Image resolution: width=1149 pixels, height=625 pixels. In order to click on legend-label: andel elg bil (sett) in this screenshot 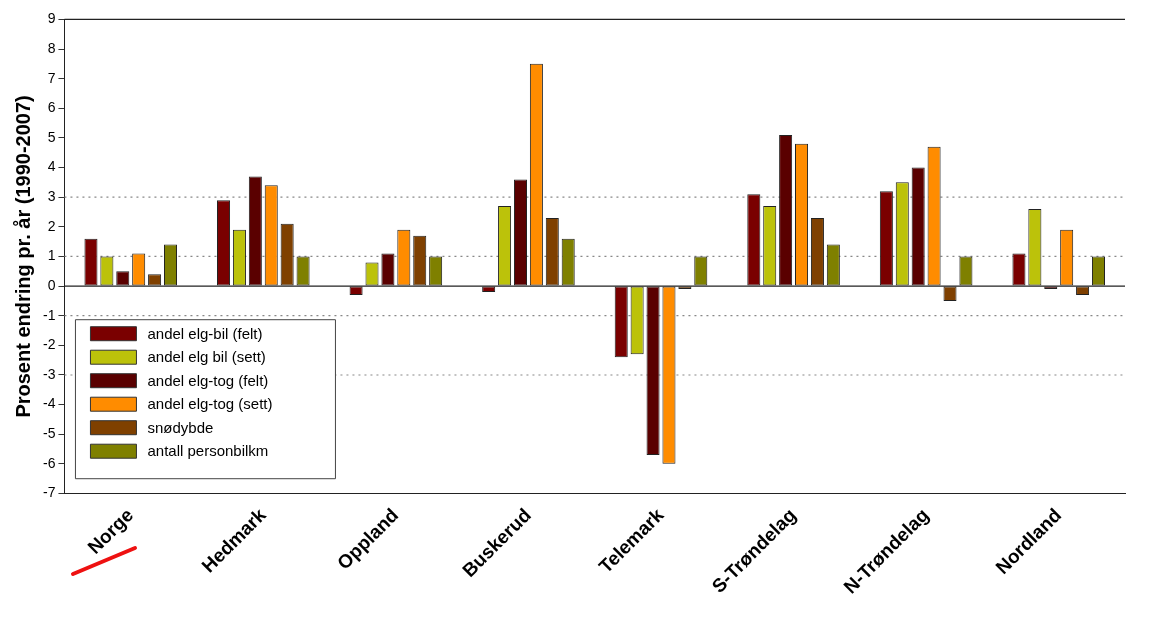, I will do `click(206, 357)`.